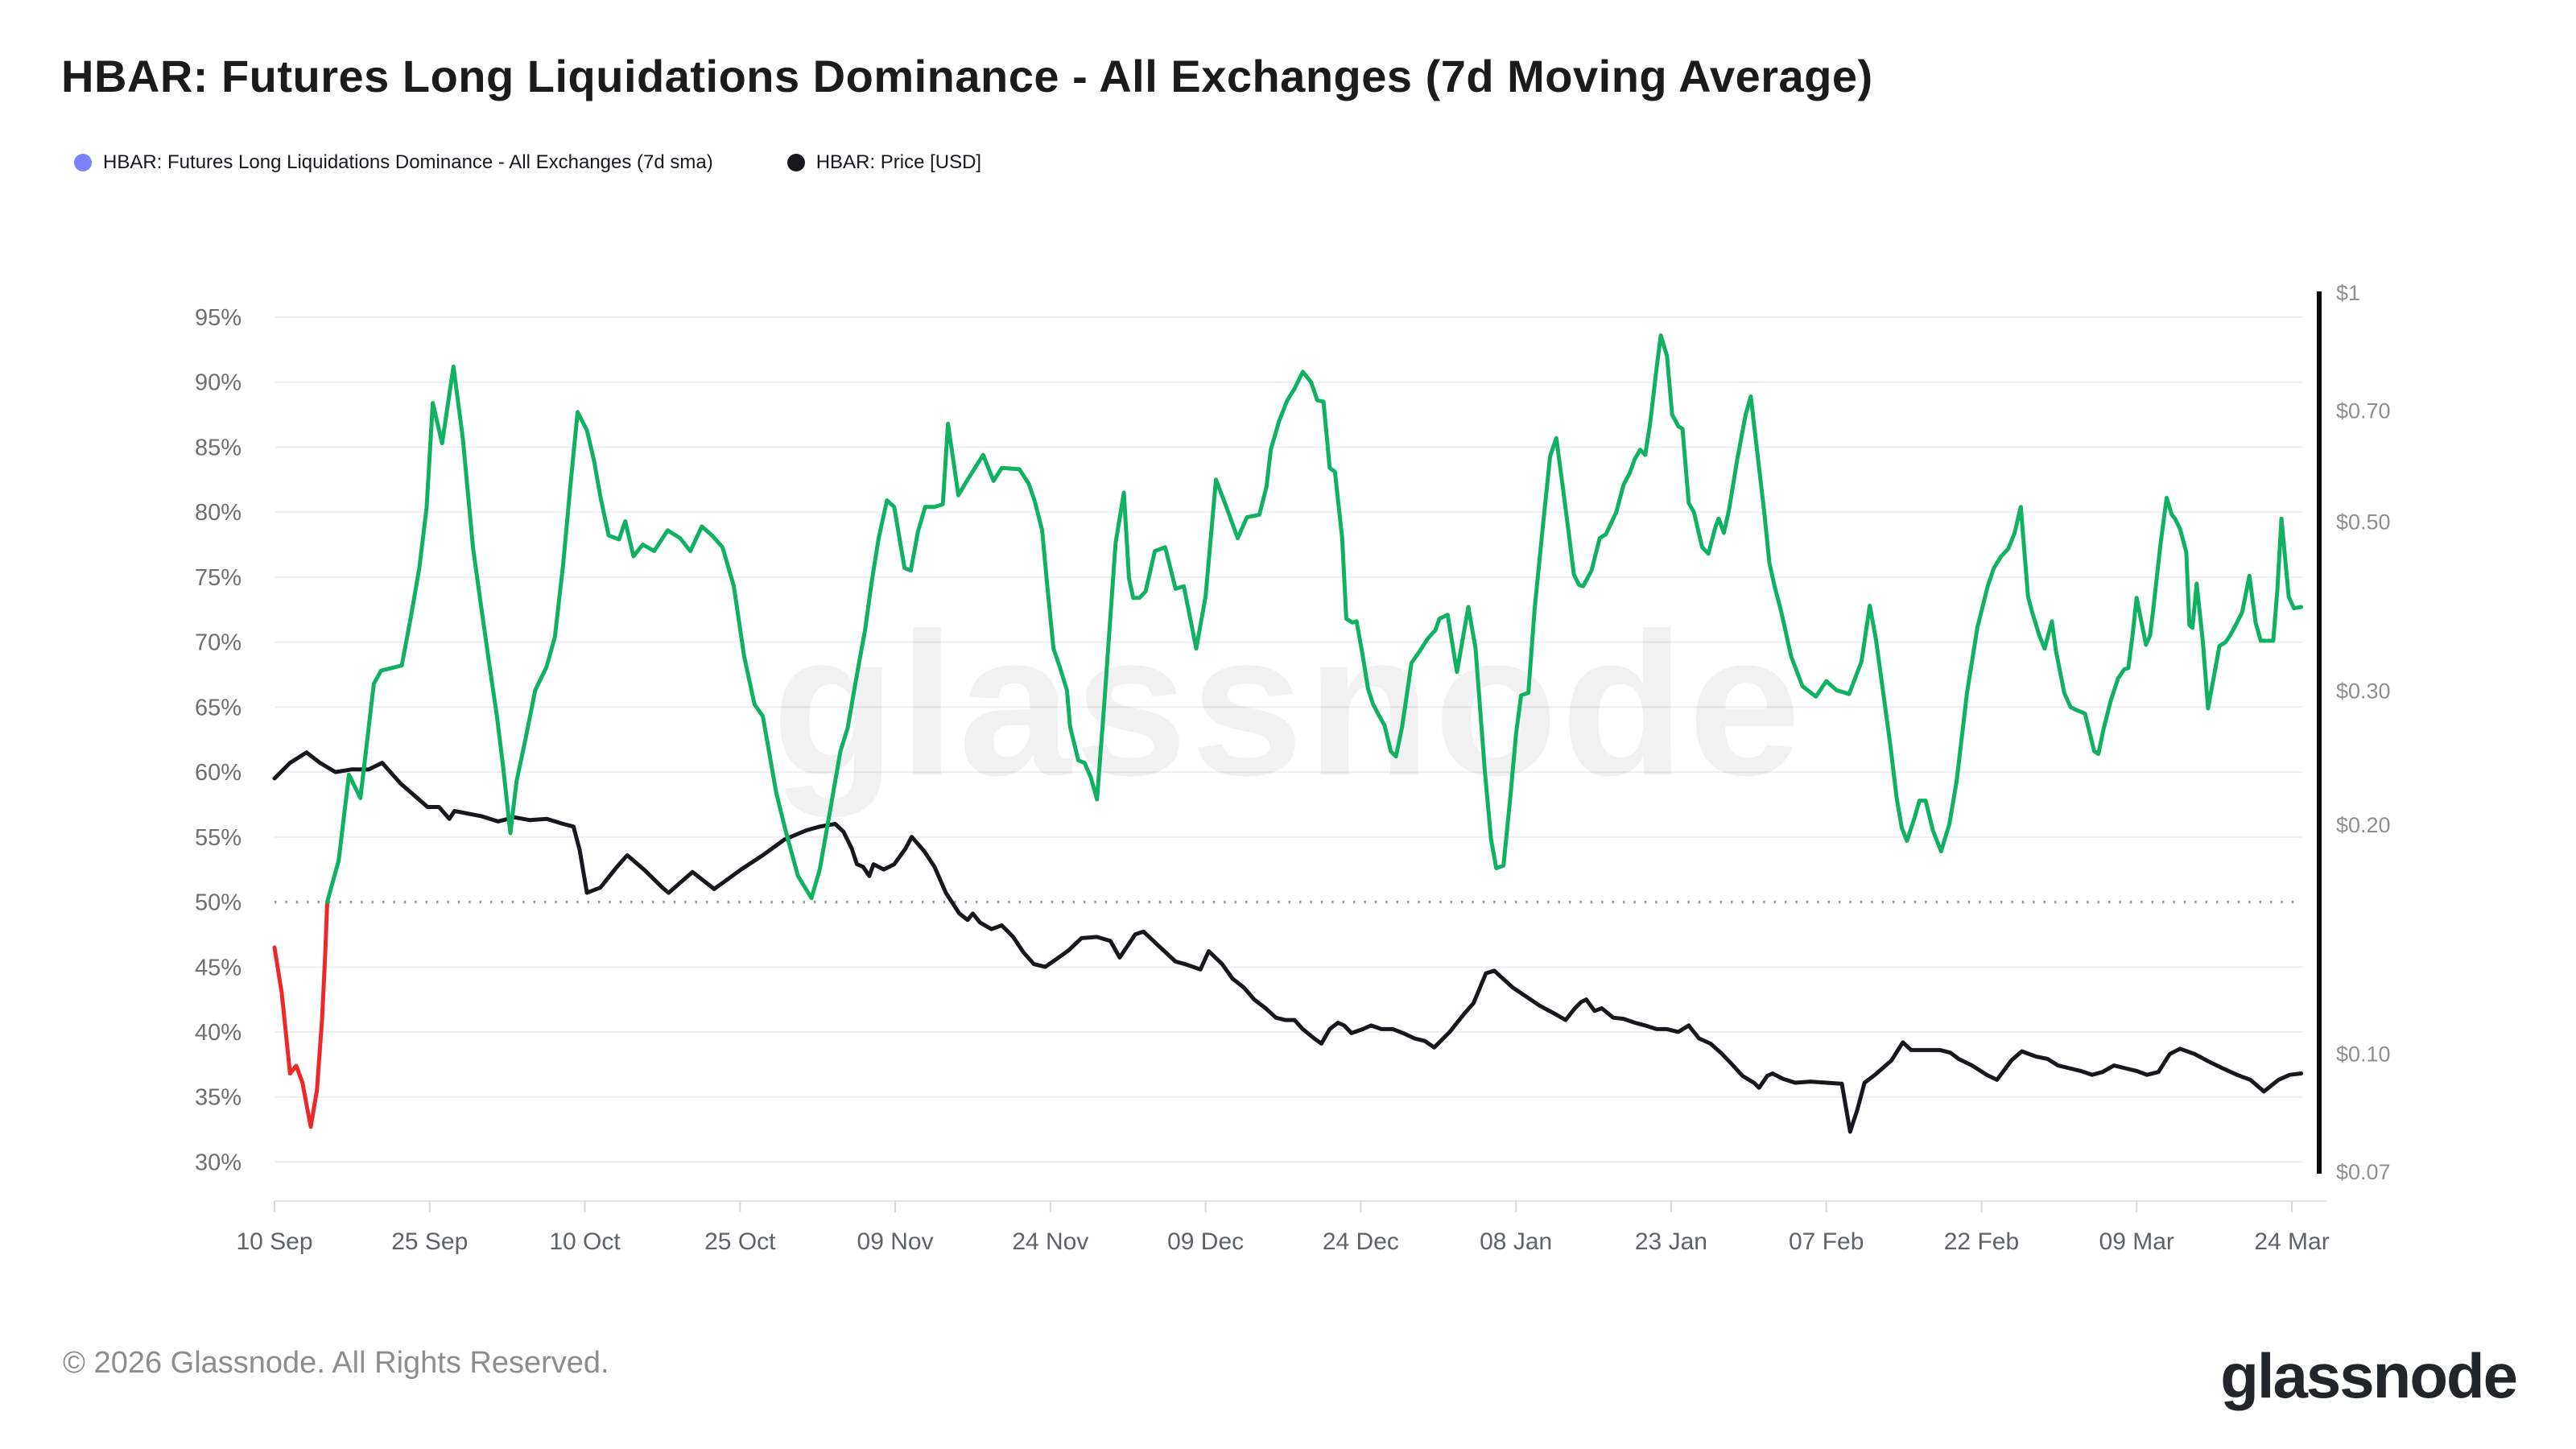  Describe the element at coordinates (2319, 732) in the screenshot. I see `right-axis-bar` at that location.